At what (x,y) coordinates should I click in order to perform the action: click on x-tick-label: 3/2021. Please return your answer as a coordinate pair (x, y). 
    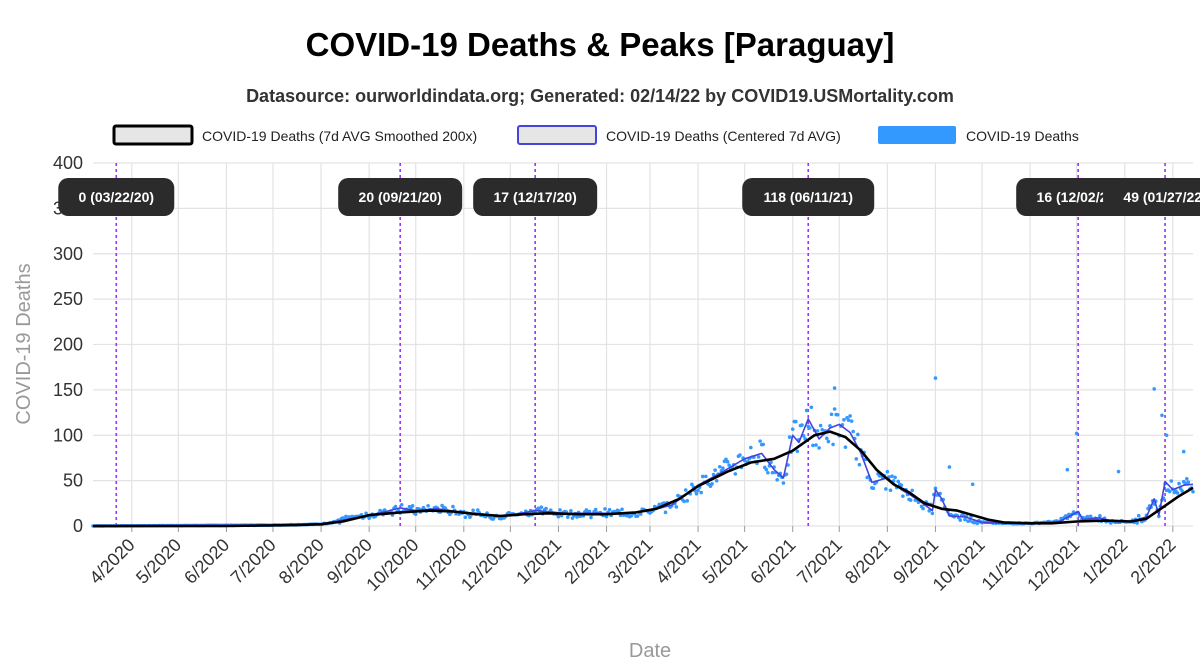
    Looking at the image, I should click on (630, 561).